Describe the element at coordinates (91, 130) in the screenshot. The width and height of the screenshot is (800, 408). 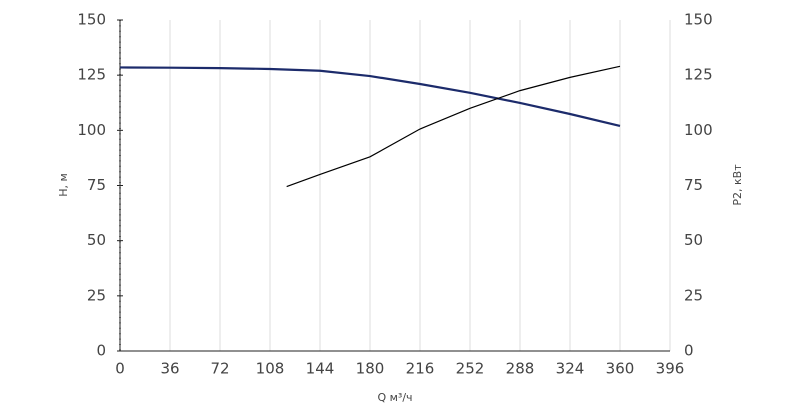
I see `y-tick-label: 100` at that location.